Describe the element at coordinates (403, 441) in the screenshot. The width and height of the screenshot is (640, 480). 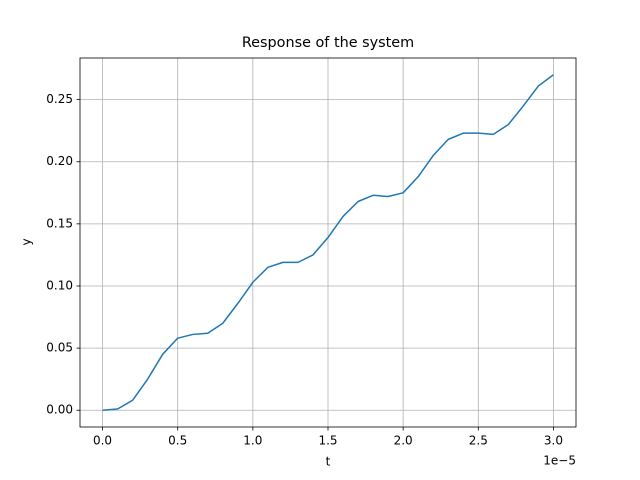
I see `x-tick-label: 2.0` at that location.